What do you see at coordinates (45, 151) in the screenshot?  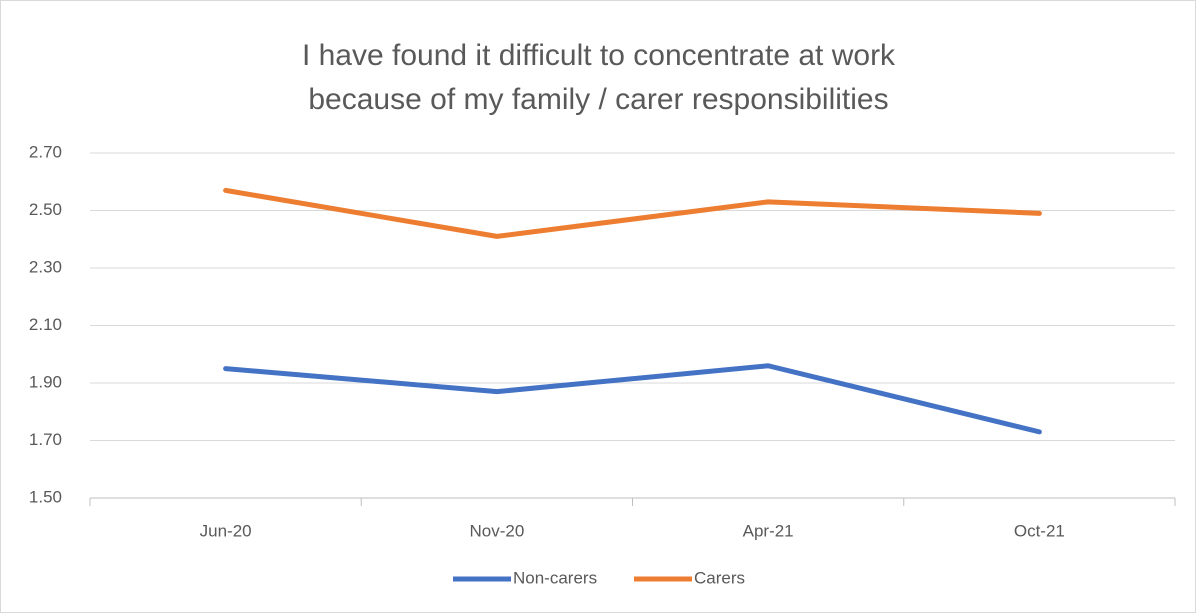 I see `y-tick-label: 2.70` at bounding box center [45, 151].